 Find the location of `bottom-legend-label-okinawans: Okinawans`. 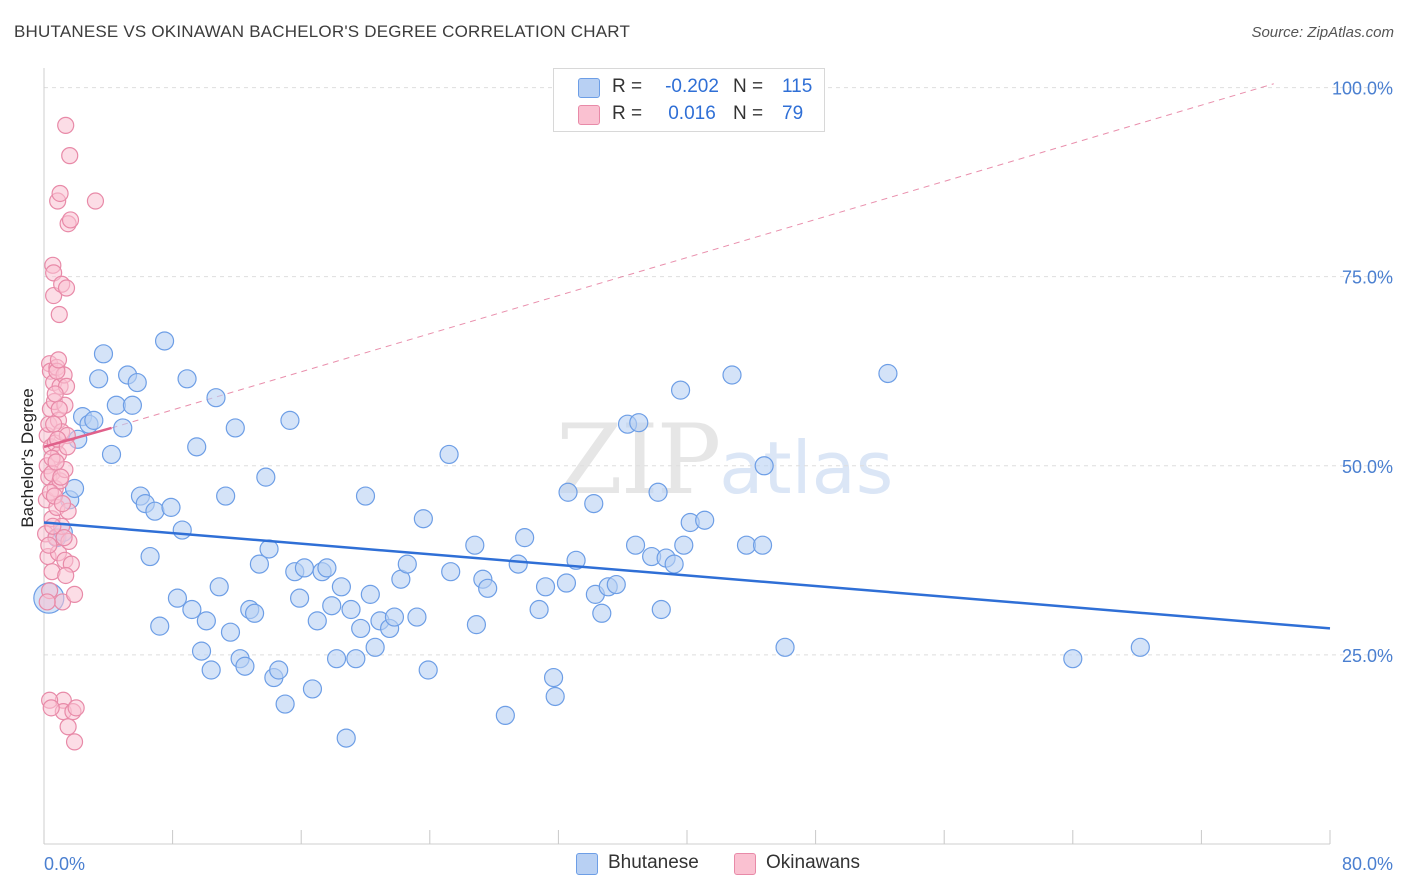

bottom-legend-label-okinawans: Okinawans is located at coordinates (813, 862).